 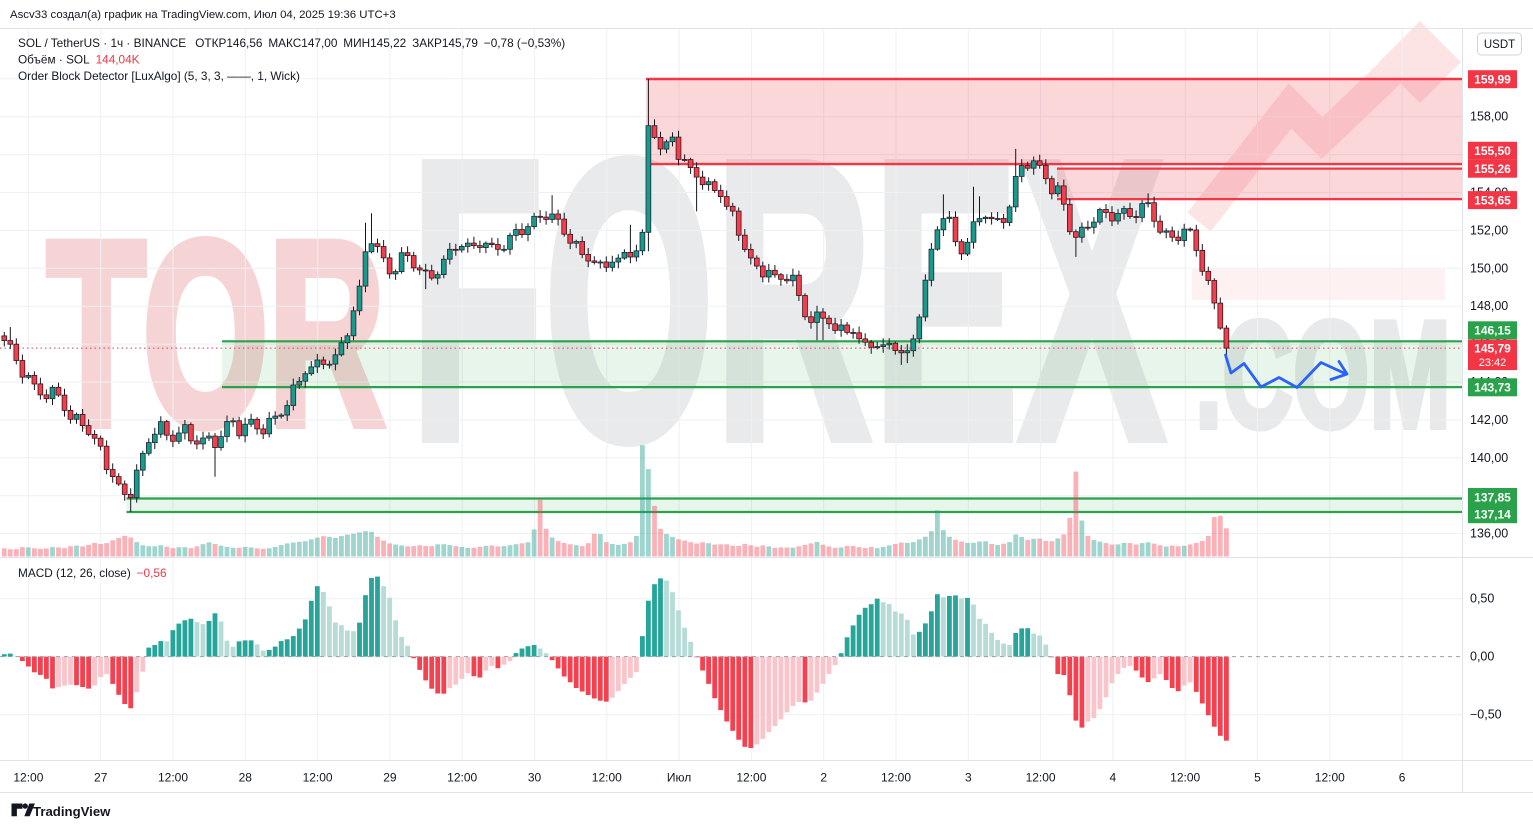 I want to click on svg-text: 6, so click(x=1402, y=778).